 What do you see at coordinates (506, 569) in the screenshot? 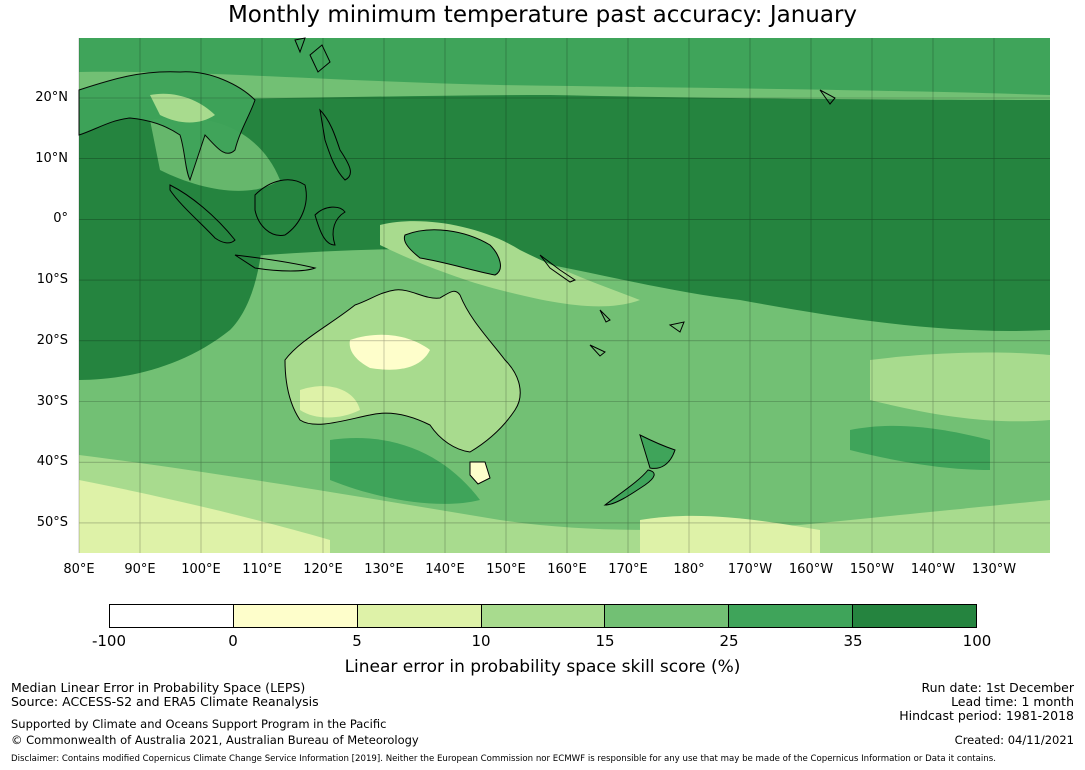
I see `longitude-label: 150°E` at bounding box center [506, 569].